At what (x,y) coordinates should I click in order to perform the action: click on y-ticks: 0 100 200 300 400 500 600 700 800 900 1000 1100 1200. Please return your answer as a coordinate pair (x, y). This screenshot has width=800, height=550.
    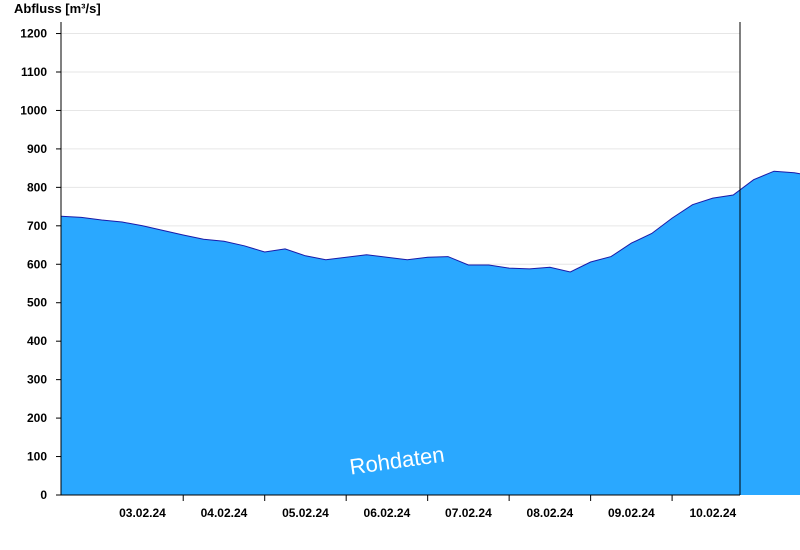
    Looking at the image, I should click on (40, 264).